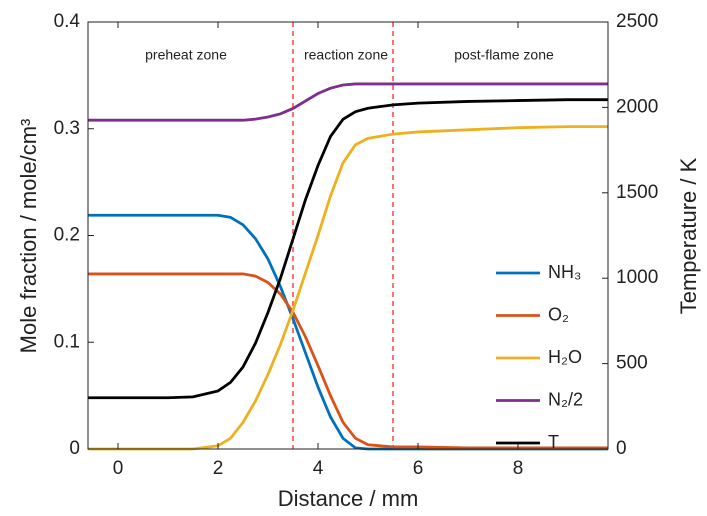  I want to click on x-tick-label: 4, so click(318, 468).